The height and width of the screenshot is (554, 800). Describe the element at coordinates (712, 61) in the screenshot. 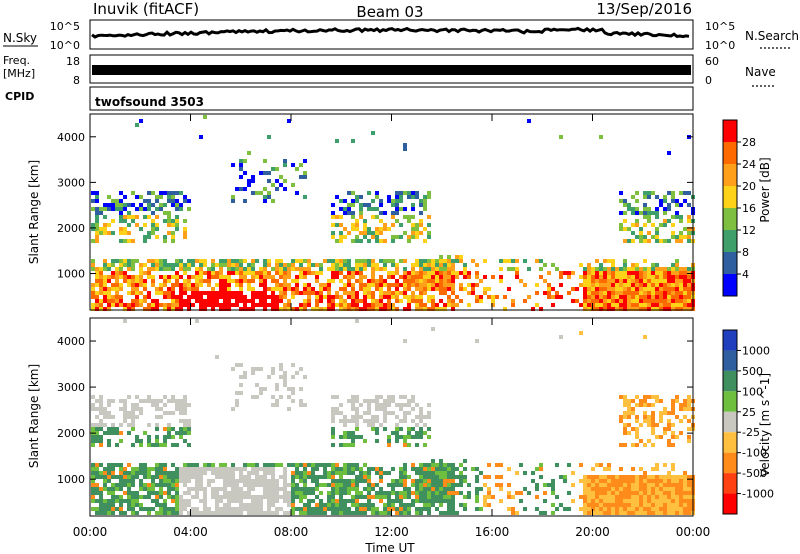

I see `nave-tick-top: 60` at that location.